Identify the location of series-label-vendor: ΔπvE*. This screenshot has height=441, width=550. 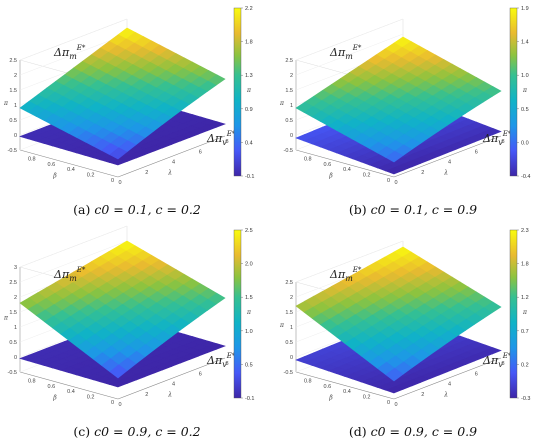
(497, 360).